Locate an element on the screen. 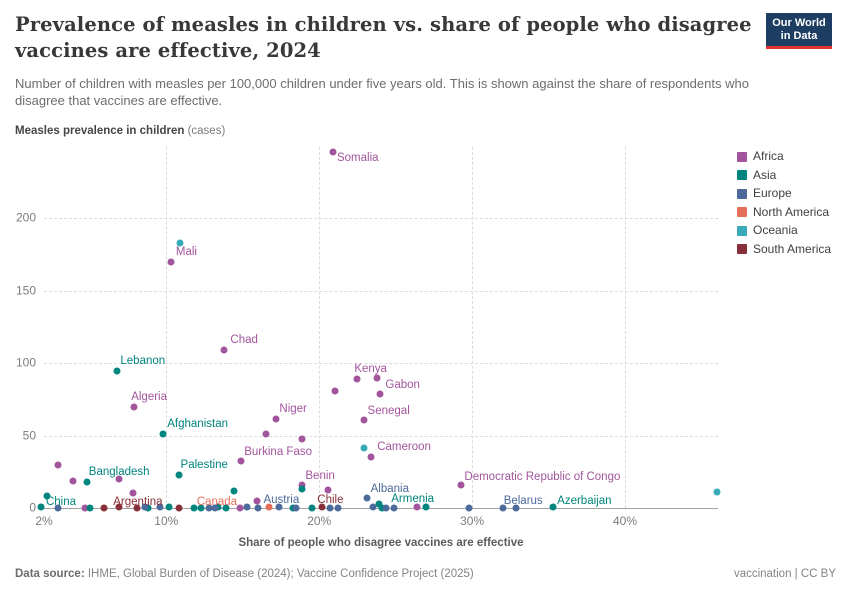  data-point-kenya is located at coordinates (377, 378).